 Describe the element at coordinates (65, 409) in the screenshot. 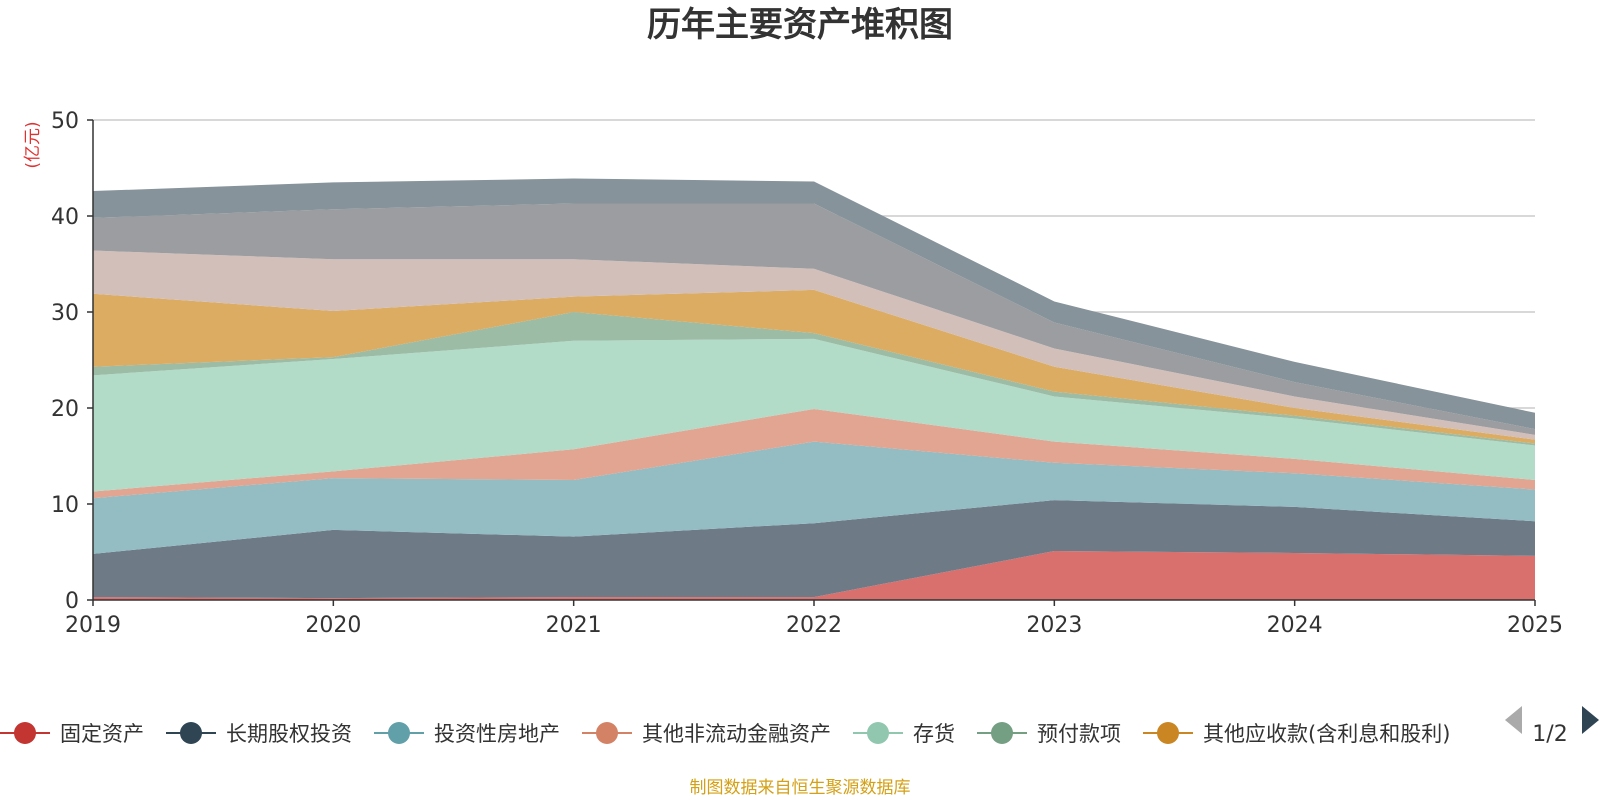

I see `y-tick-label: 20` at that location.